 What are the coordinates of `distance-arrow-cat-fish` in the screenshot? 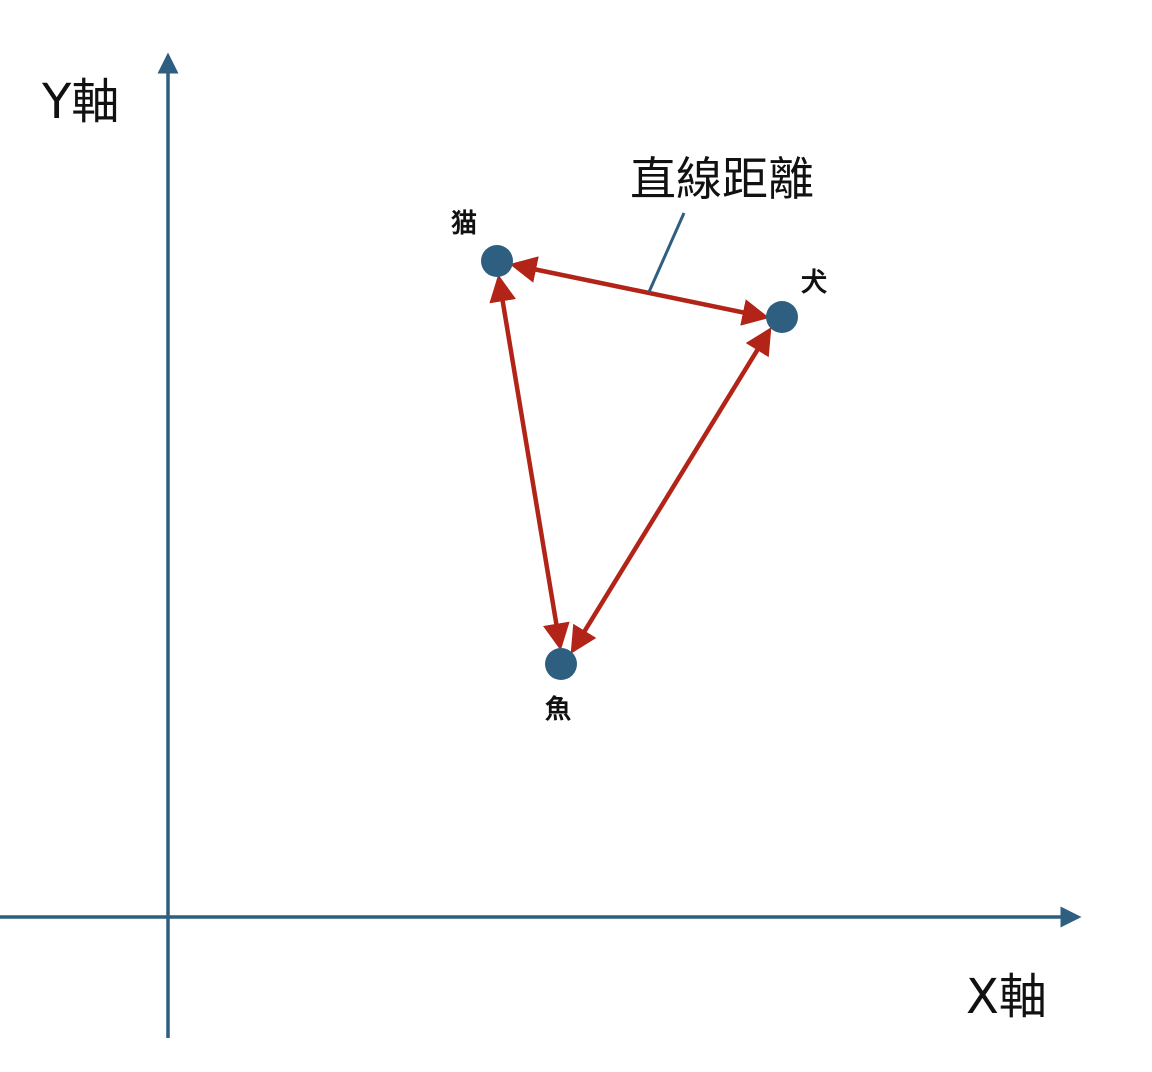 It's located at (529, 462).